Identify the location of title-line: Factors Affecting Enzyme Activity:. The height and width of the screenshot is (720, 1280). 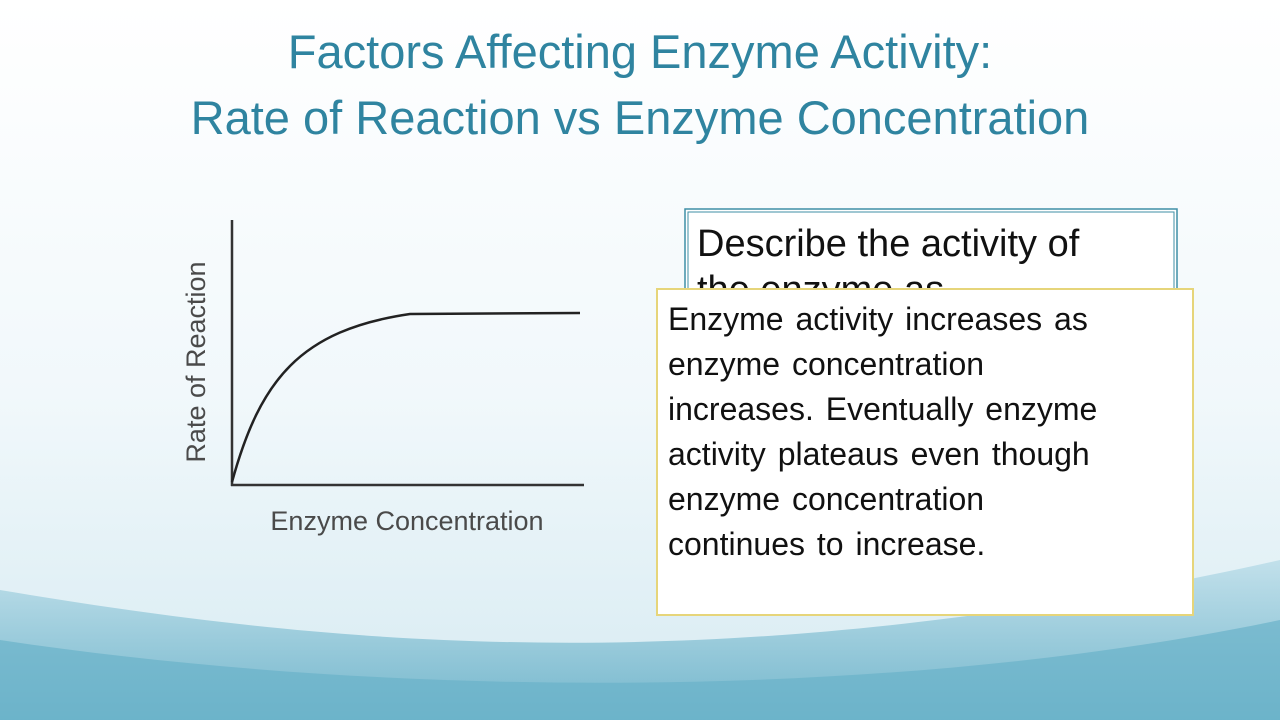
(640, 51).